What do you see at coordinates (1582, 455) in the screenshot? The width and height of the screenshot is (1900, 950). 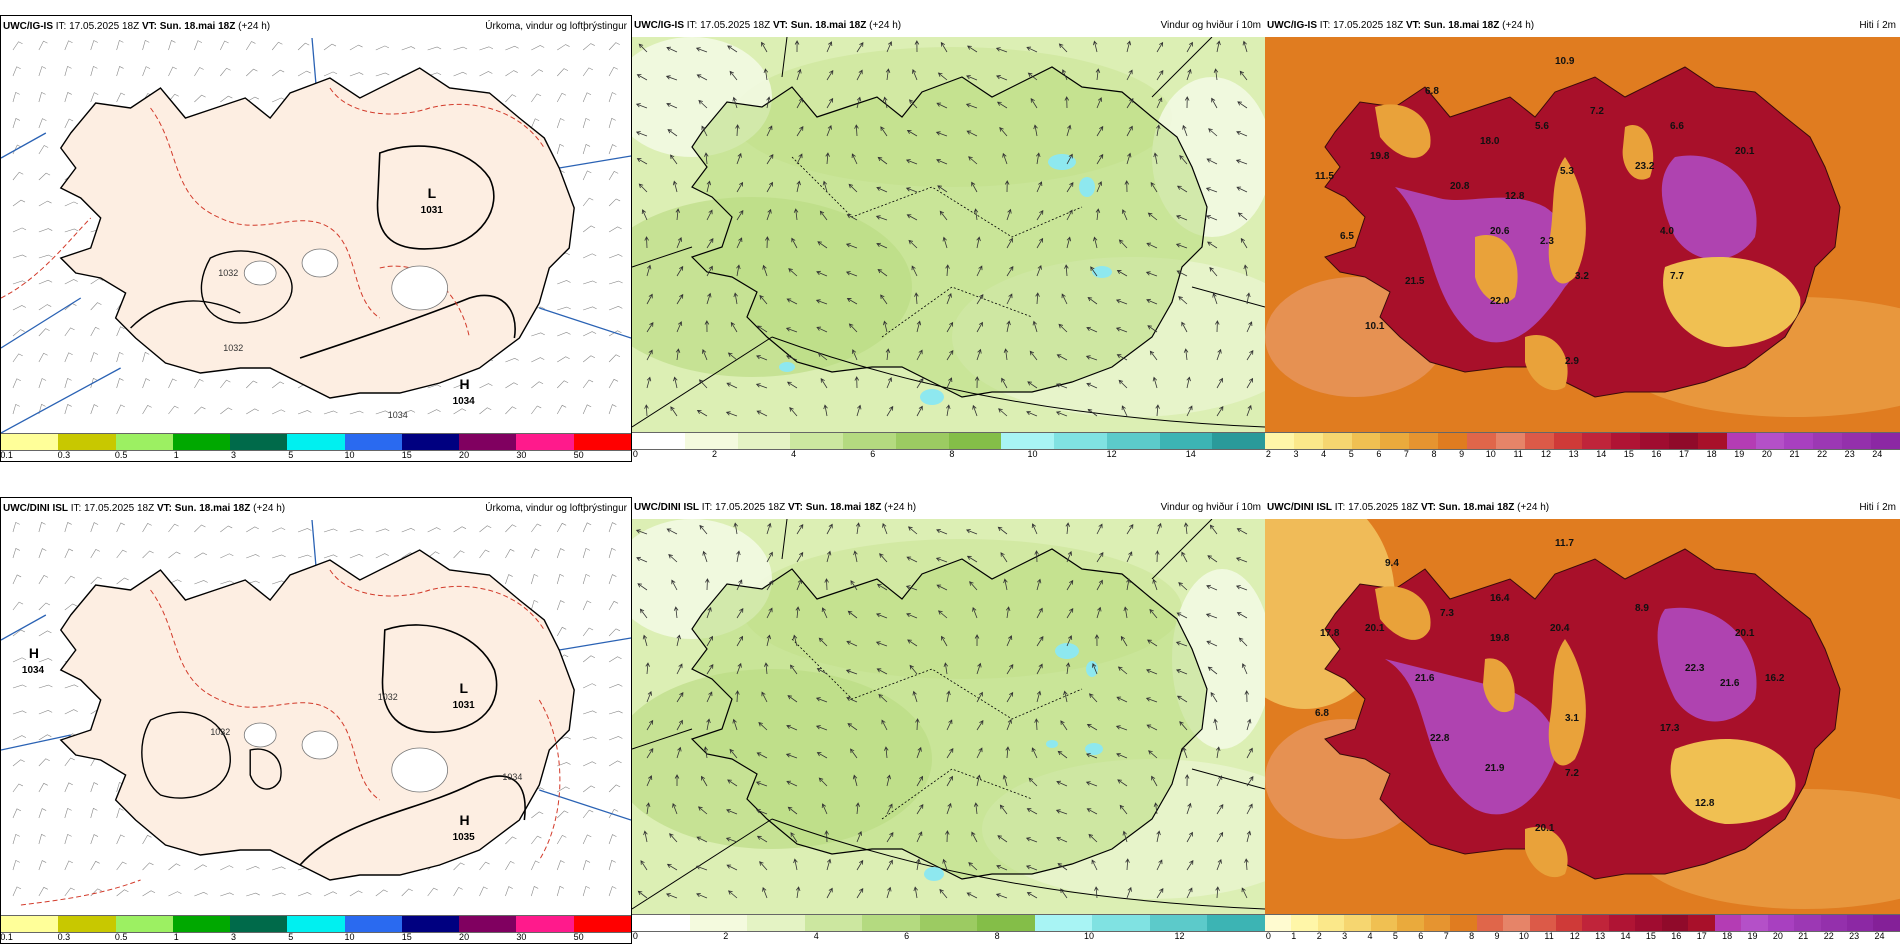 I see `temp-legend-ticks: 2 3 4 5 6 7 8 9 10 11 12 13 14 15 16 17 18 19 20 21 22 23 24` at bounding box center [1582, 455].